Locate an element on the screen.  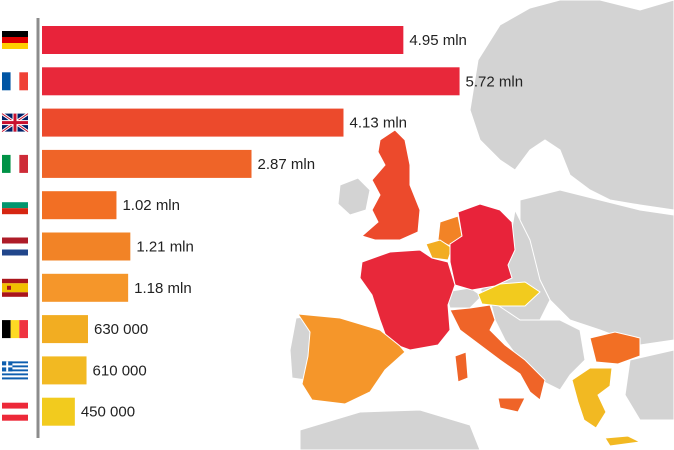
bar-france is located at coordinates (251, 81).